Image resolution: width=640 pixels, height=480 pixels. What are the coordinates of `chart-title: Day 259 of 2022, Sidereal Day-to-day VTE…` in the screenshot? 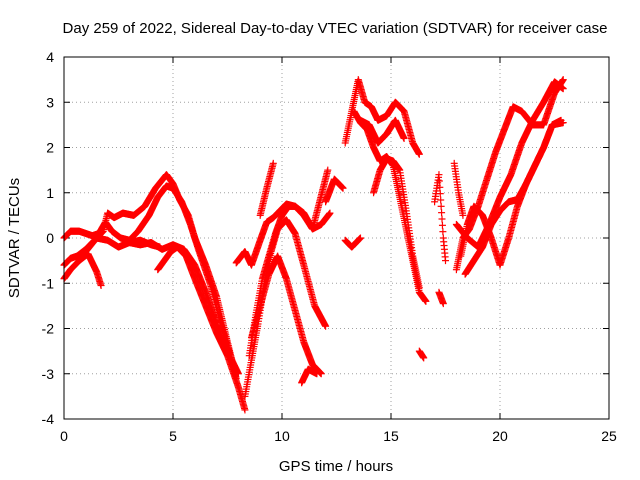 It's located at (335, 28).